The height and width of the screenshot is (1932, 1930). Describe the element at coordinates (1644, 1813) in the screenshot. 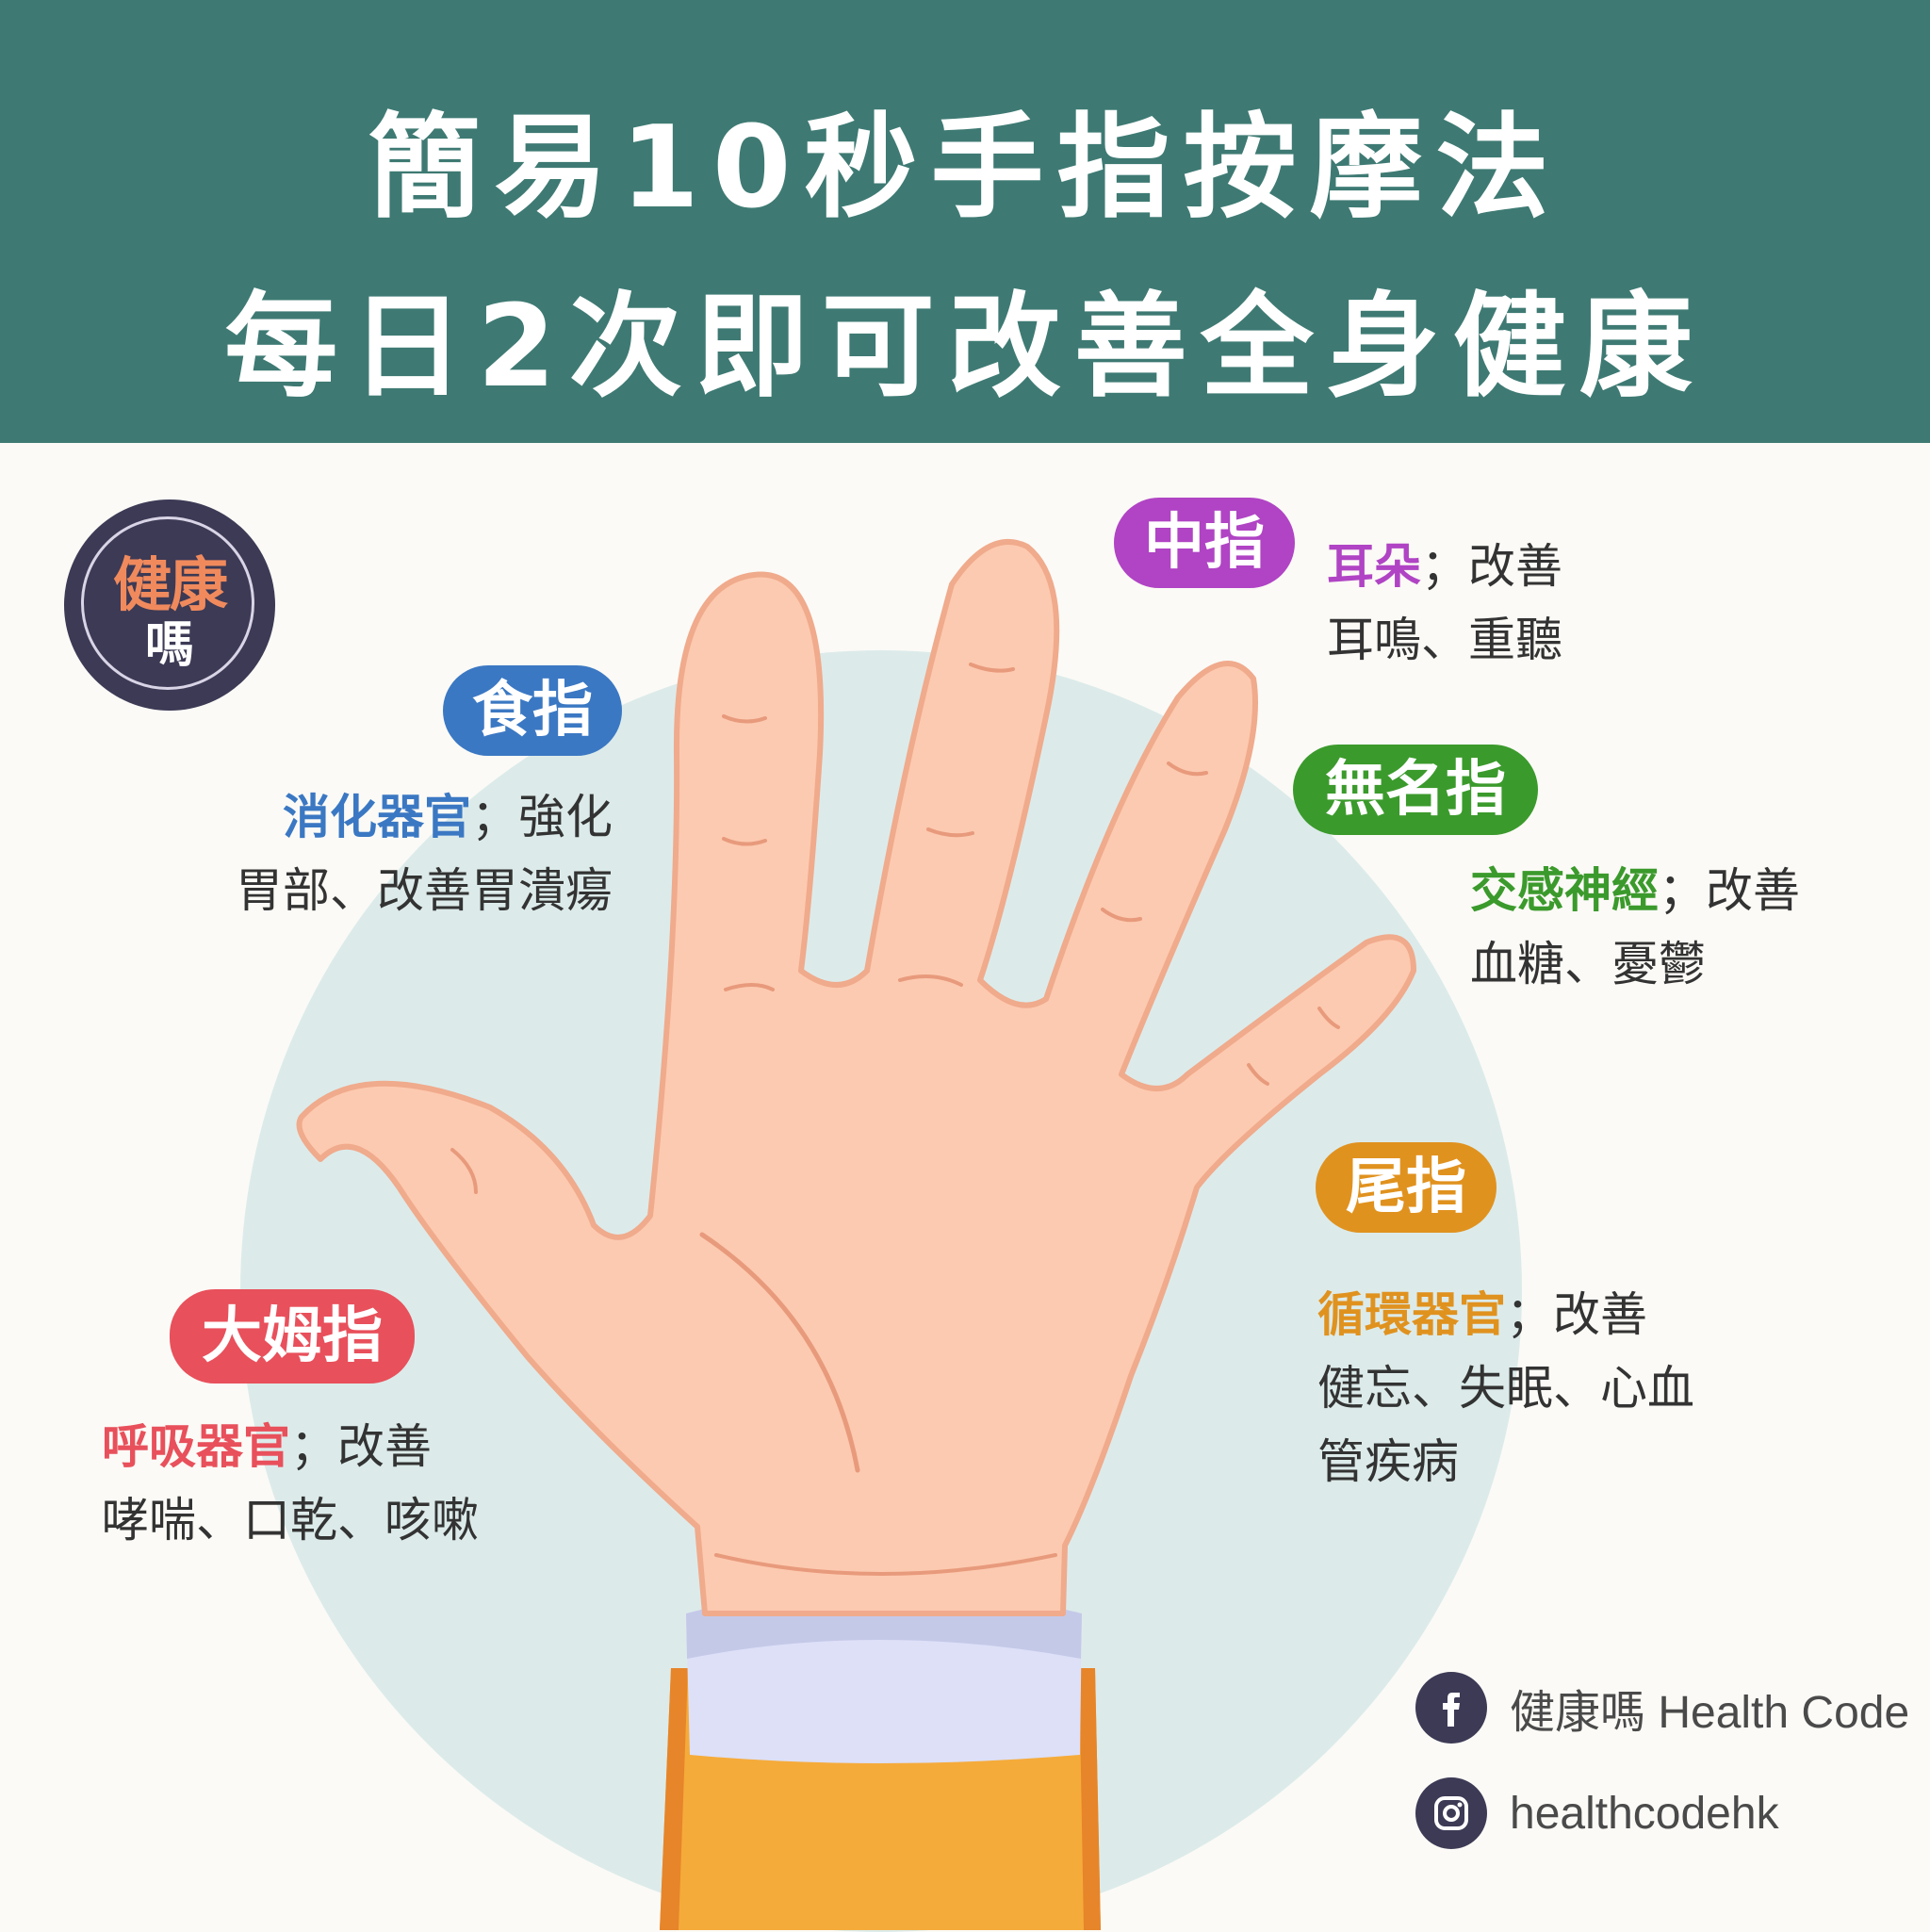

I see `instagram-text: healthcodehk` at that location.